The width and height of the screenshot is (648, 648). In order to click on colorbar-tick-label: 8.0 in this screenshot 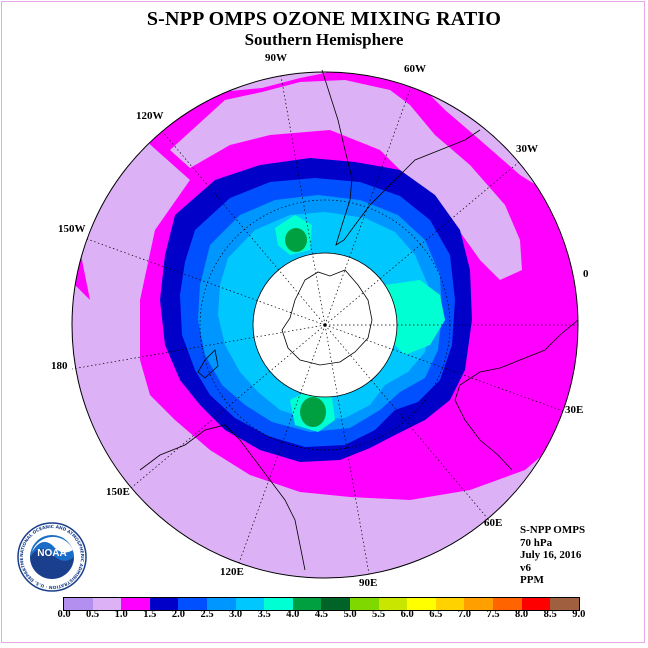, I will do `click(522, 614)`.